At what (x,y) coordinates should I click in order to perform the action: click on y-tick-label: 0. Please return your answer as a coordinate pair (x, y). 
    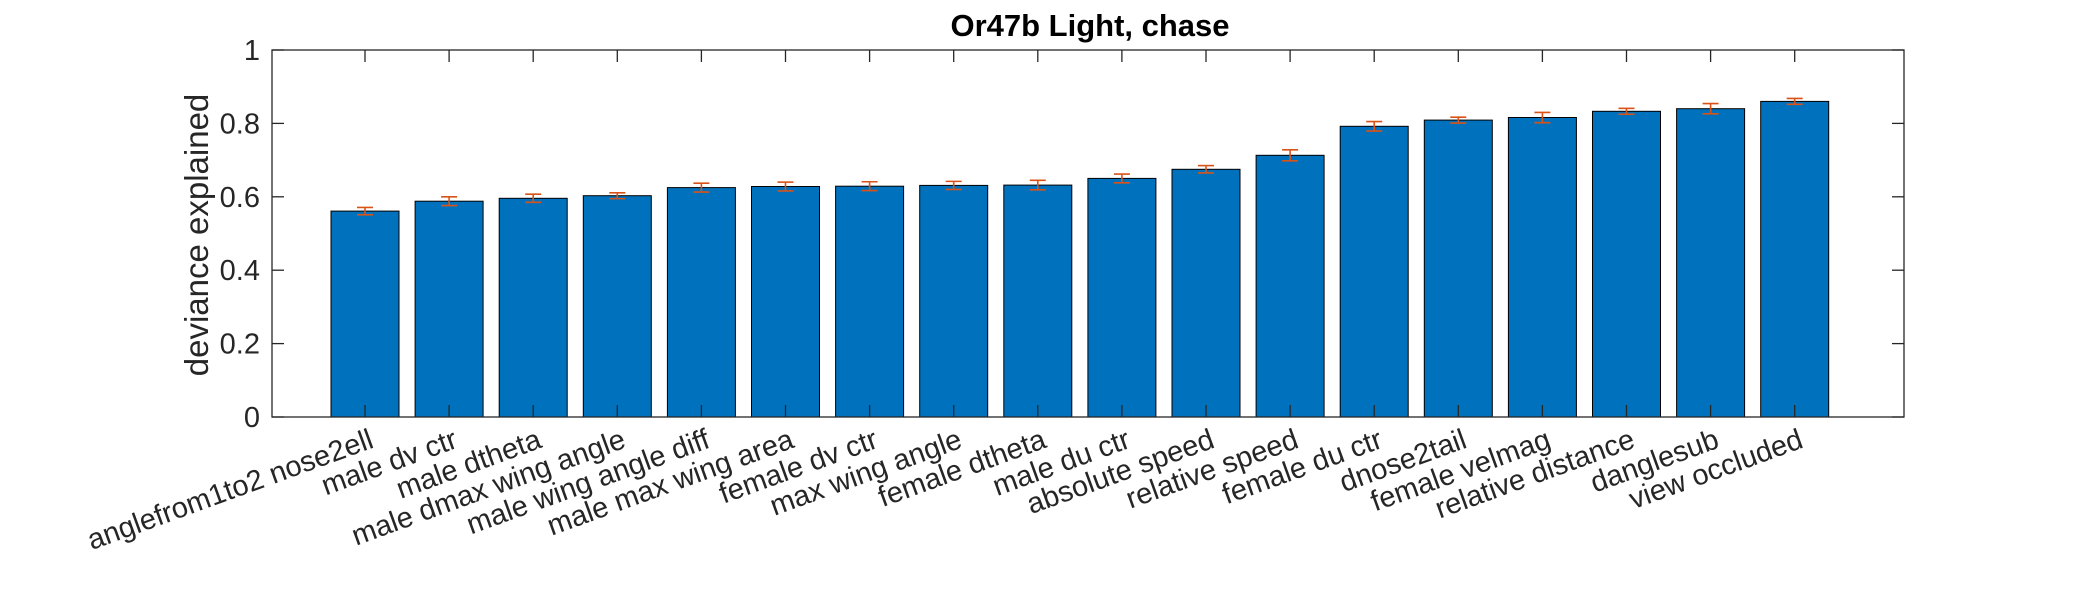
    Looking at the image, I should click on (252, 418).